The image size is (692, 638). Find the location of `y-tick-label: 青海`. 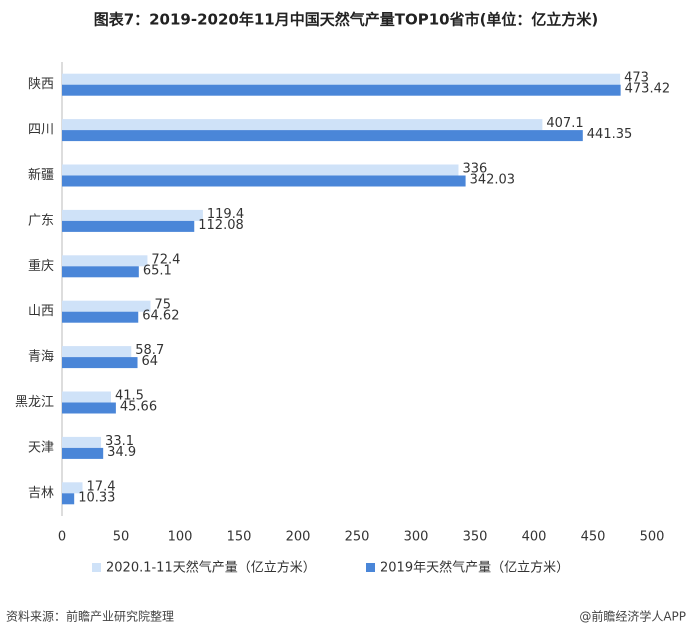

y-tick-label: 青海 is located at coordinates (41, 357).